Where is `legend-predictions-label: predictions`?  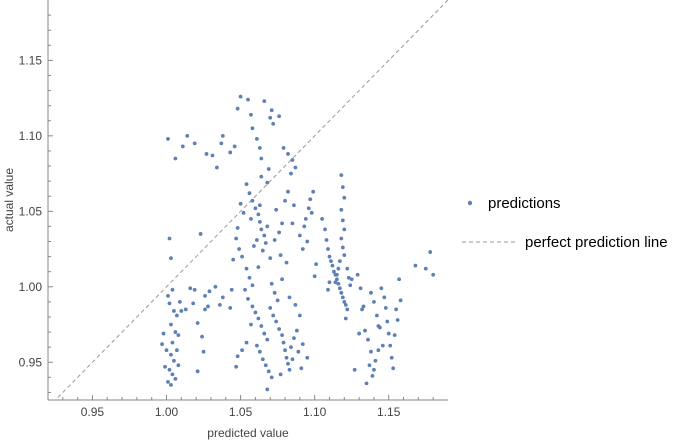 legend-predictions-label: predictions is located at coordinates (524, 203).